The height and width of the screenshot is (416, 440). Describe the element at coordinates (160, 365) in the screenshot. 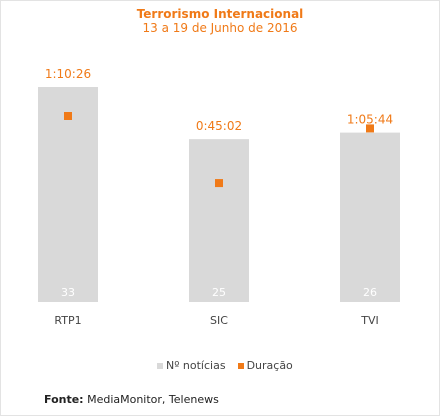

I see `legend-swatch-bars` at that location.